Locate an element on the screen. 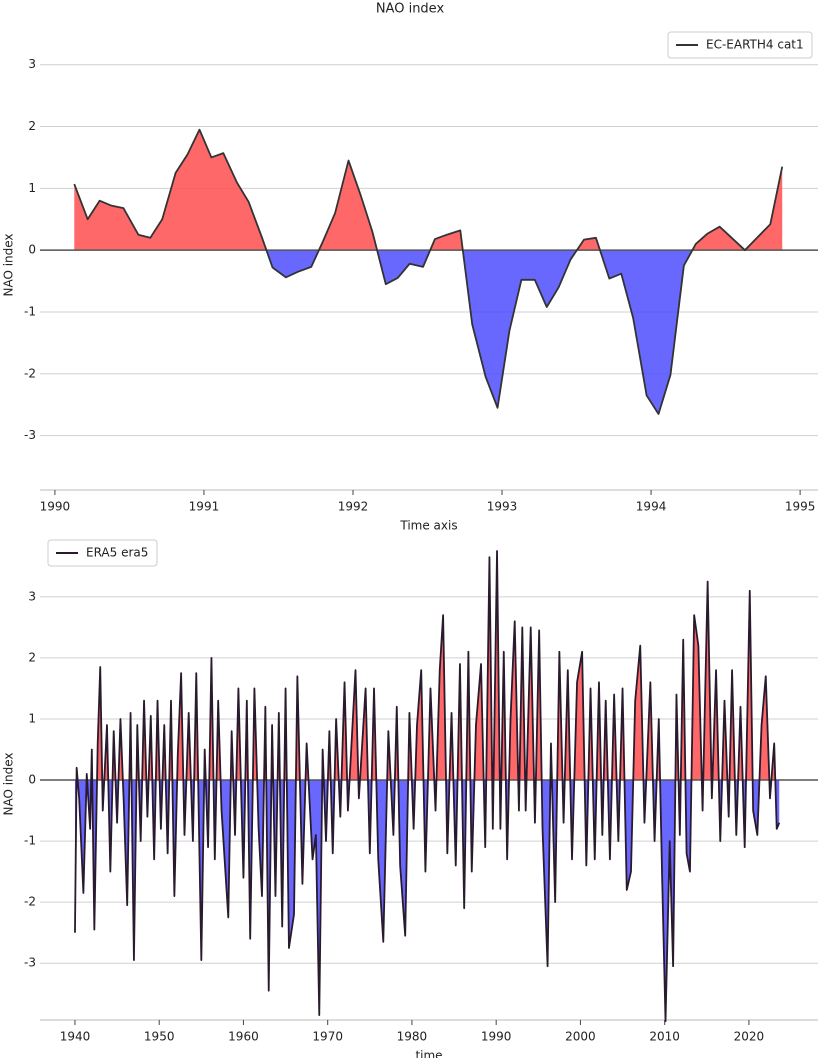 The height and width of the screenshot is (1058, 819). x-tick-label: 1950 is located at coordinates (159, 1037).